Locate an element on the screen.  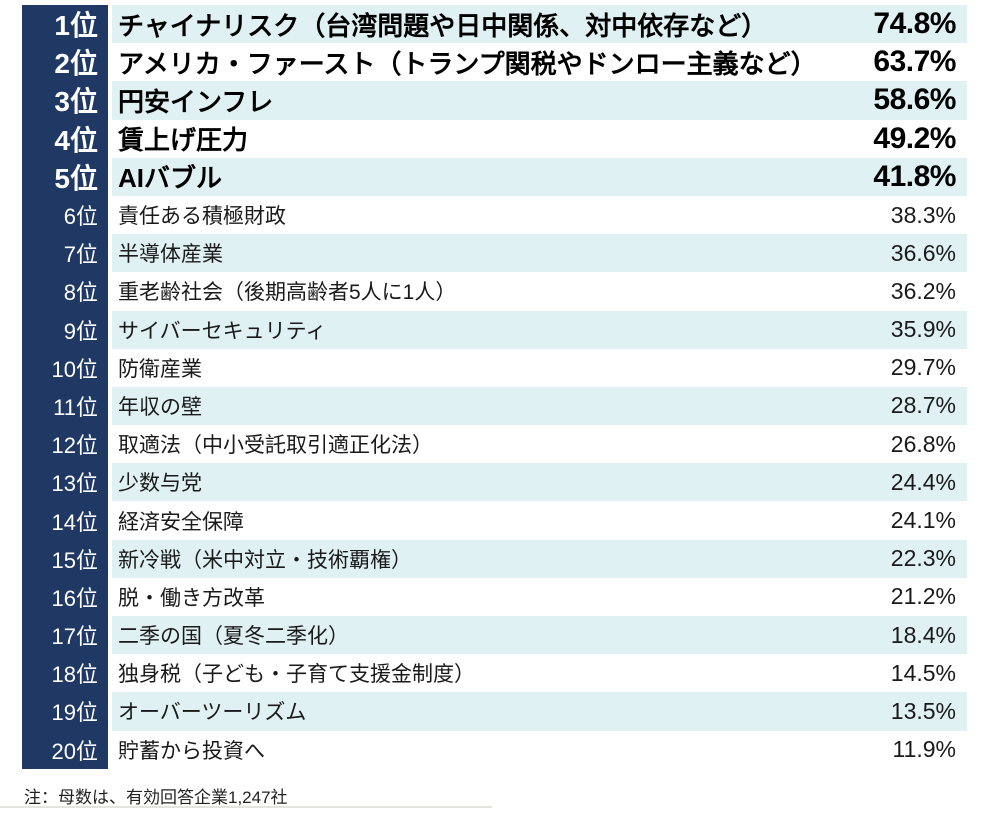
table-row: 17位 二季の国（夏冬二季化） 18.4% is located at coordinates (494, 635).